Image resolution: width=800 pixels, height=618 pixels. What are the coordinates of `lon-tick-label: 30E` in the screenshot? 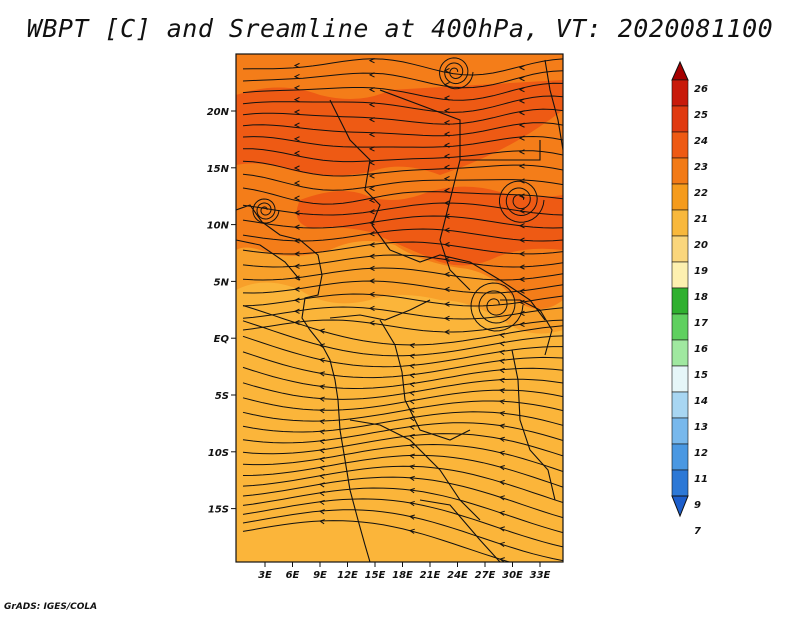 It's located at (512, 575).